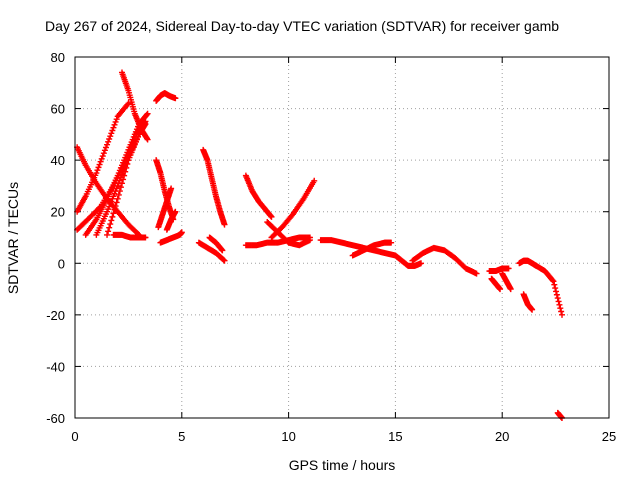 The image size is (640, 485). I want to click on x-tick-label: 5, so click(181, 436).